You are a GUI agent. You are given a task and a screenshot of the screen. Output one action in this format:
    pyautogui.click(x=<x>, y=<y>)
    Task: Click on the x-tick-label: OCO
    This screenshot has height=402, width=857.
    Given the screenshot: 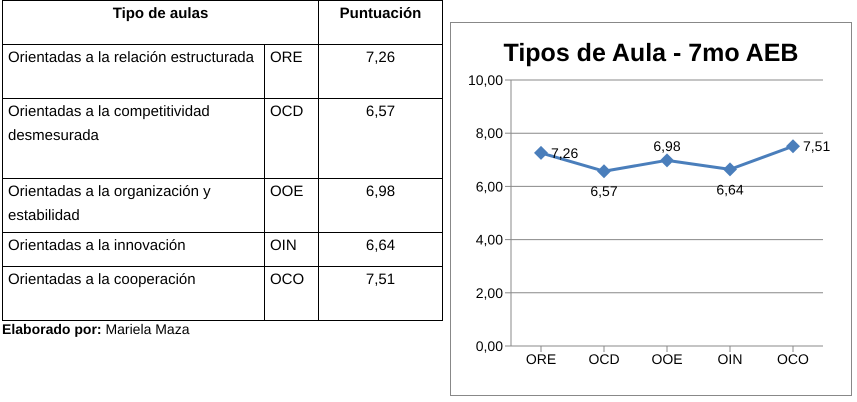 What is the action you would take?
    pyautogui.click(x=793, y=358)
    